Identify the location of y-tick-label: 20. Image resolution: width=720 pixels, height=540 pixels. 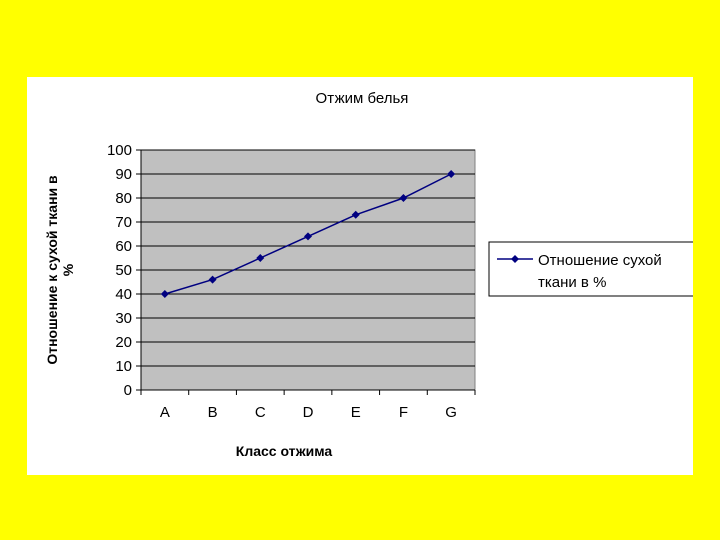
(123, 342).